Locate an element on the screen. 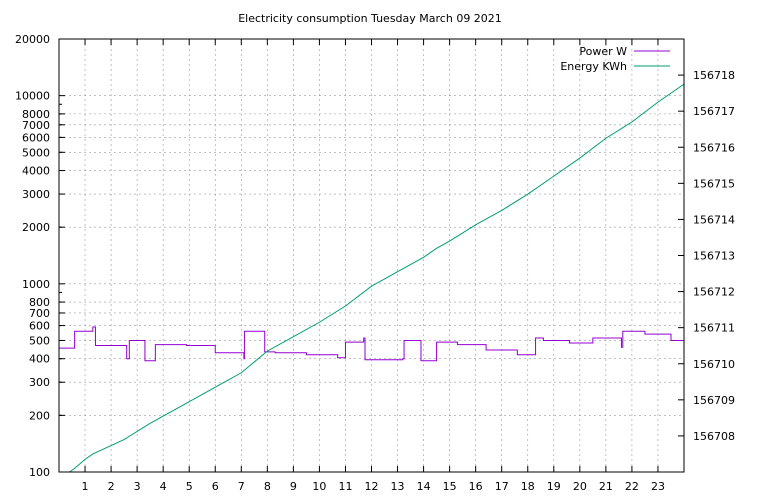 This screenshot has height=500, width=768. legend-label: Energy KWh is located at coordinates (593, 66).